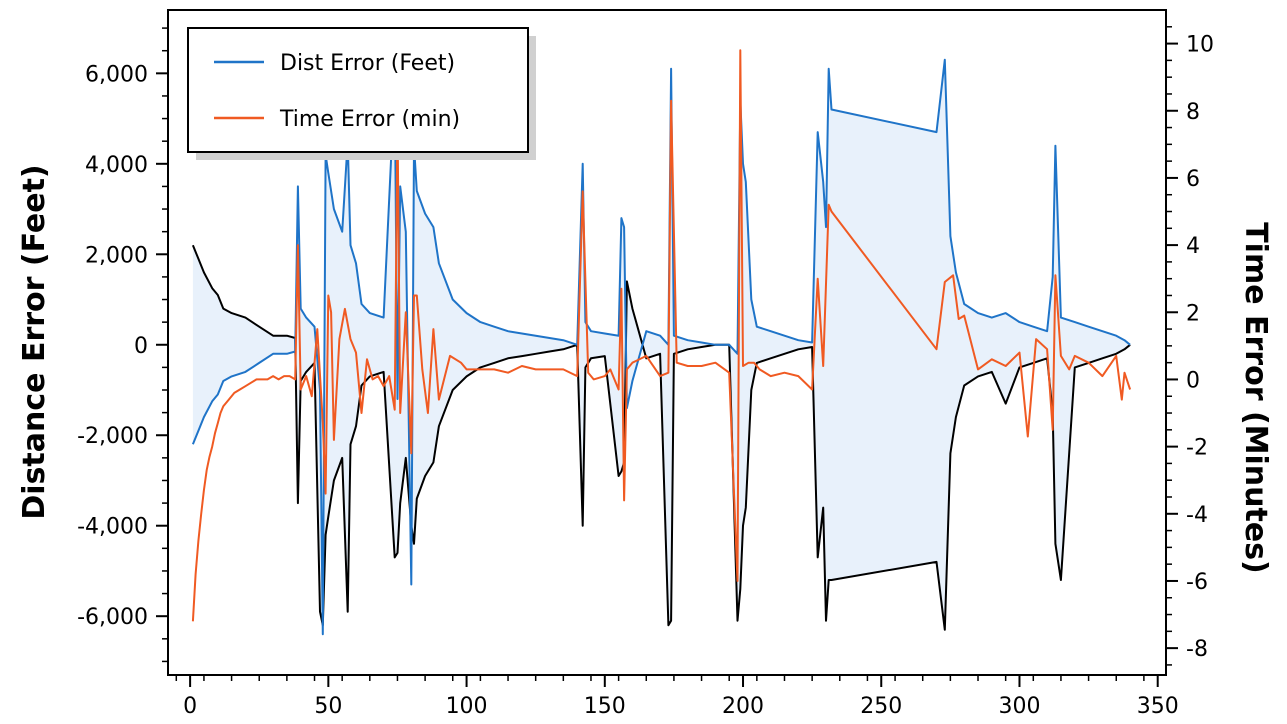 The height and width of the screenshot is (724, 1287). Describe the element at coordinates (116, 74) in the screenshot. I see `y-tick-label: 6,000` at that location.